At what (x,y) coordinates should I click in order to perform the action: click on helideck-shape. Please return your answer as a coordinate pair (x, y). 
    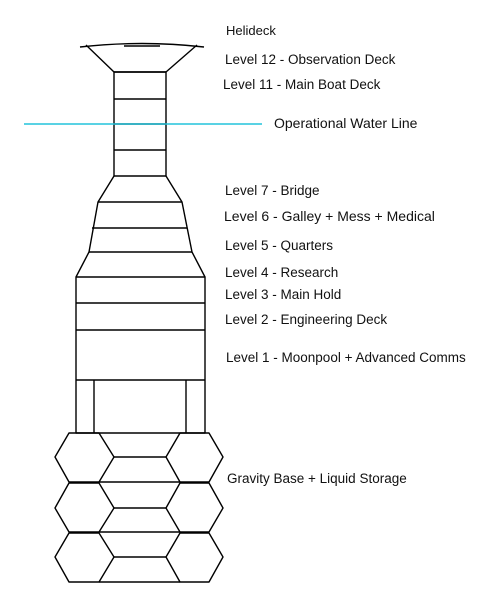
    Looking at the image, I should click on (142, 57).